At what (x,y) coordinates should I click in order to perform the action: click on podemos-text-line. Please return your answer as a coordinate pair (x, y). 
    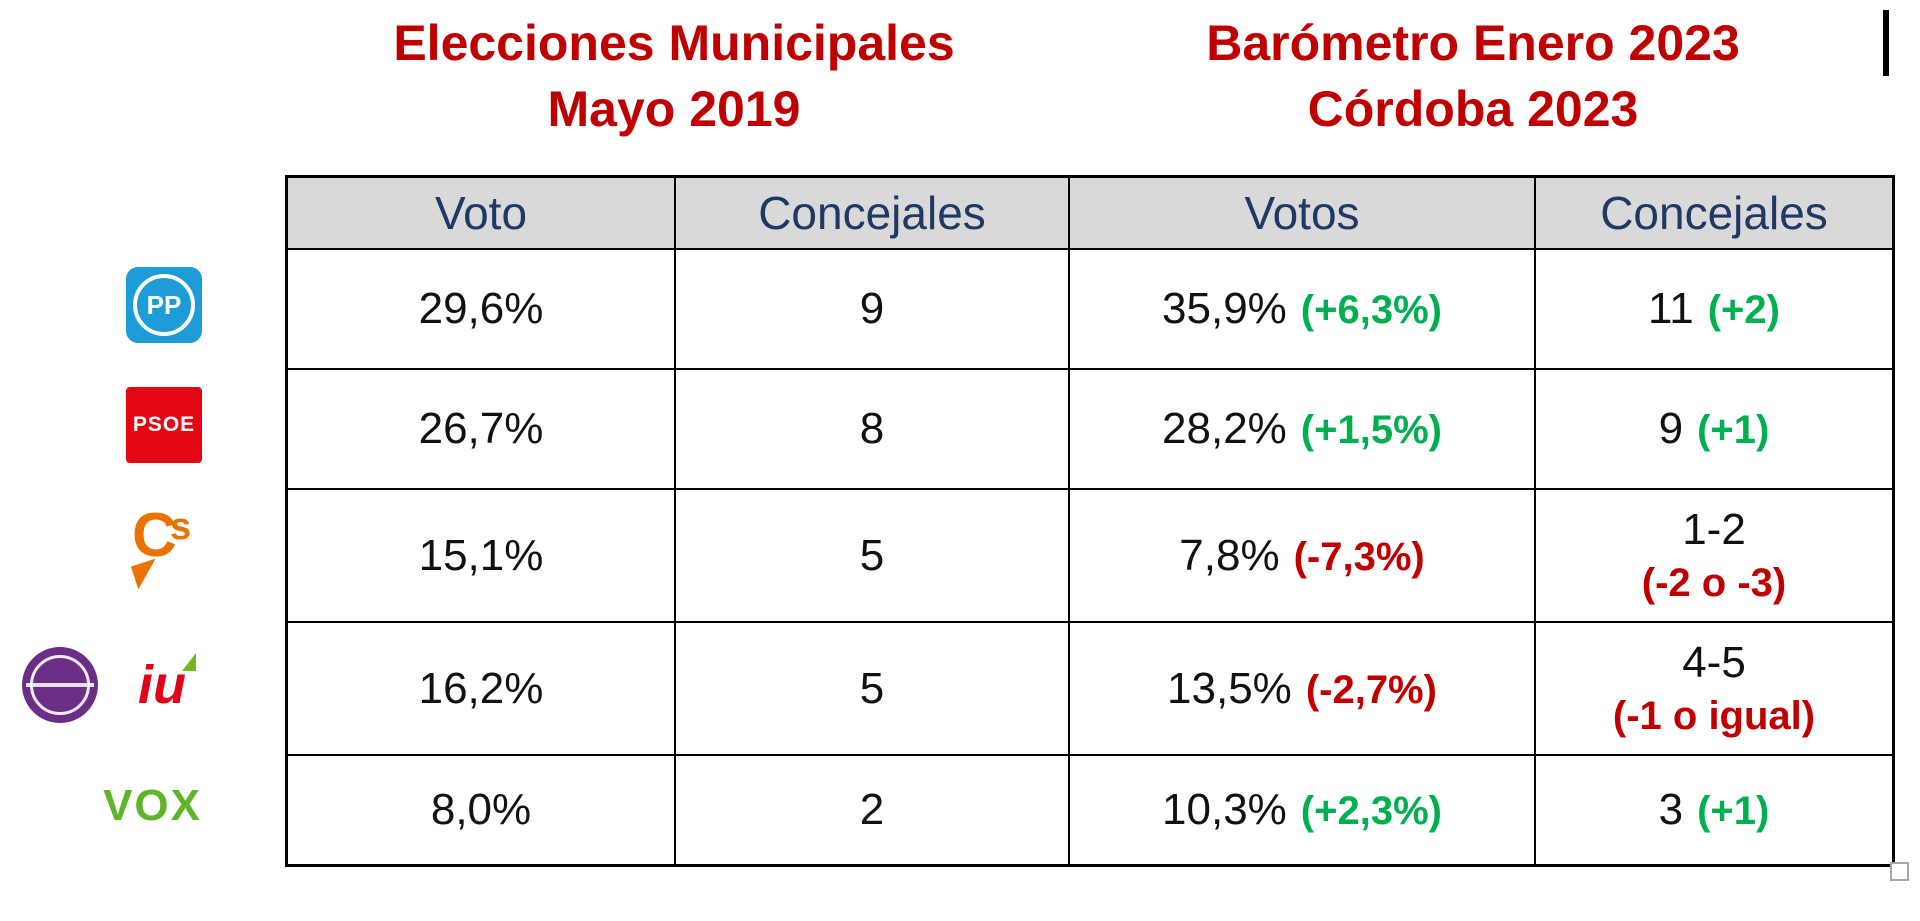
    Looking at the image, I should click on (60, 684).